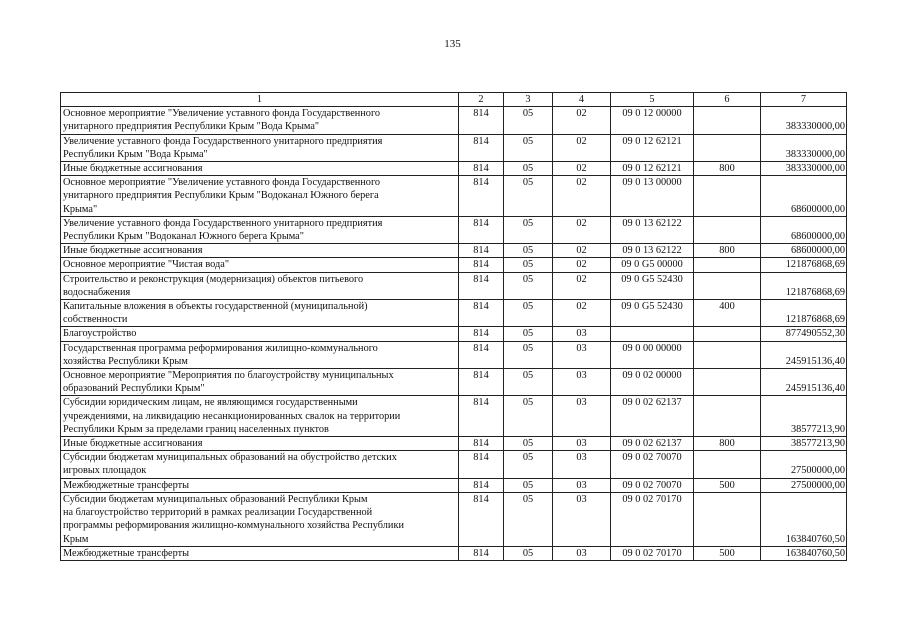 Image resolution: width=905 pixels, height=640 pixels. Describe the element at coordinates (652, 355) in the screenshot. I see `target-article-code: 09 0 00 00000` at that location.